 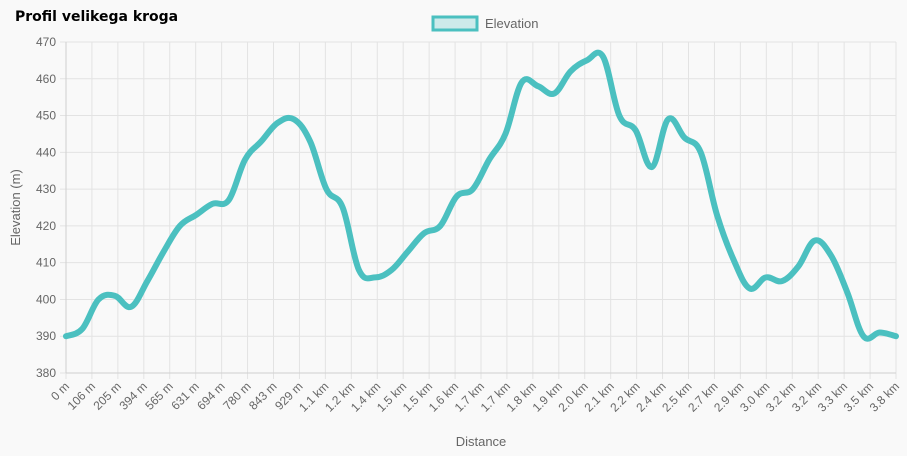 What do you see at coordinates (81, 395) in the screenshot?
I see `x-tick-label: 106 m` at bounding box center [81, 395].